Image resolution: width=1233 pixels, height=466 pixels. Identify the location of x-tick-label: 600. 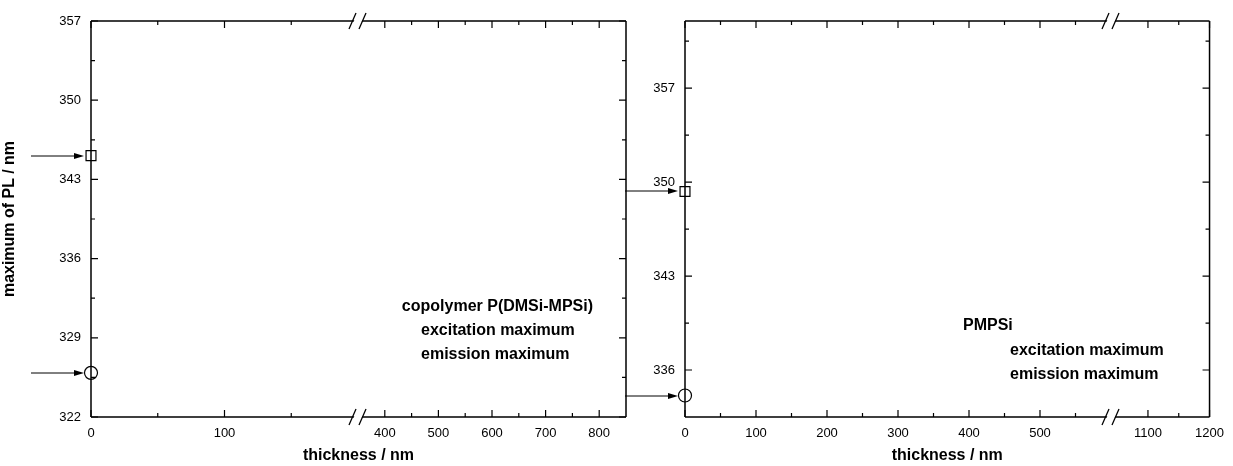
(492, 433).